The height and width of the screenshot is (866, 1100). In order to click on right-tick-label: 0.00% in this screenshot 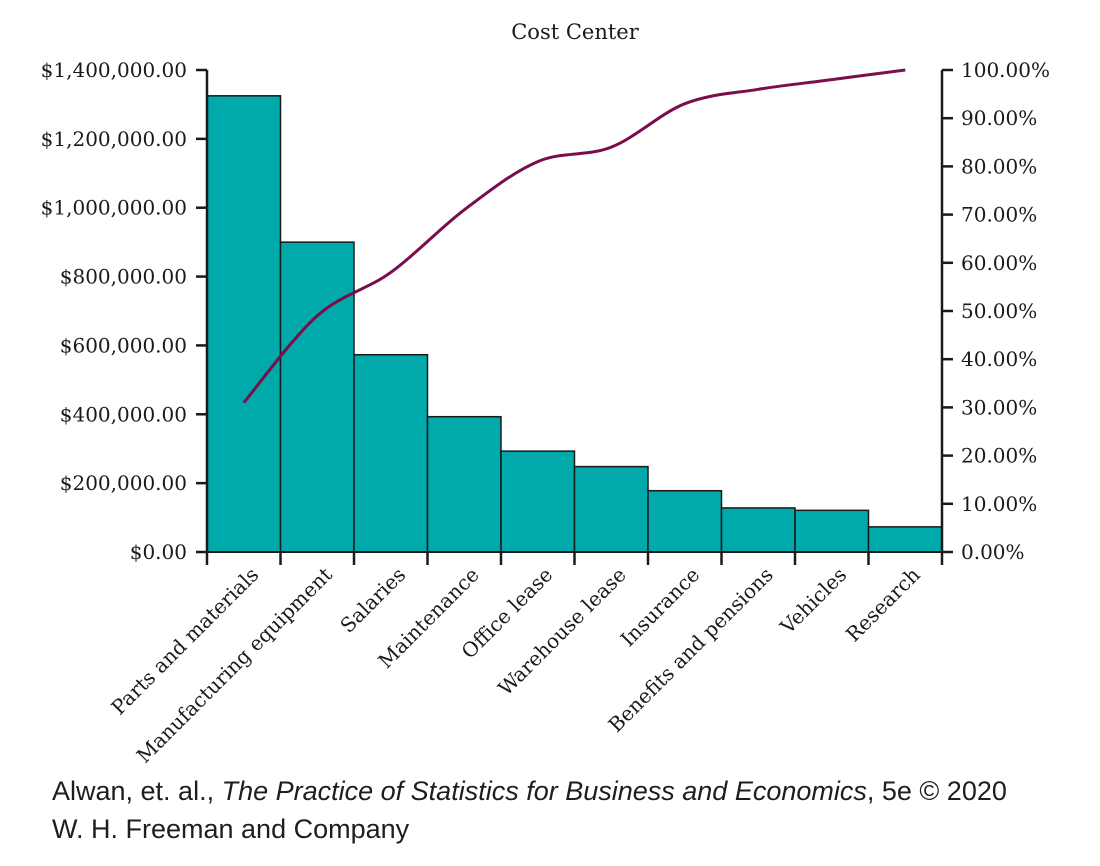, I will do `click(993, 552)`.